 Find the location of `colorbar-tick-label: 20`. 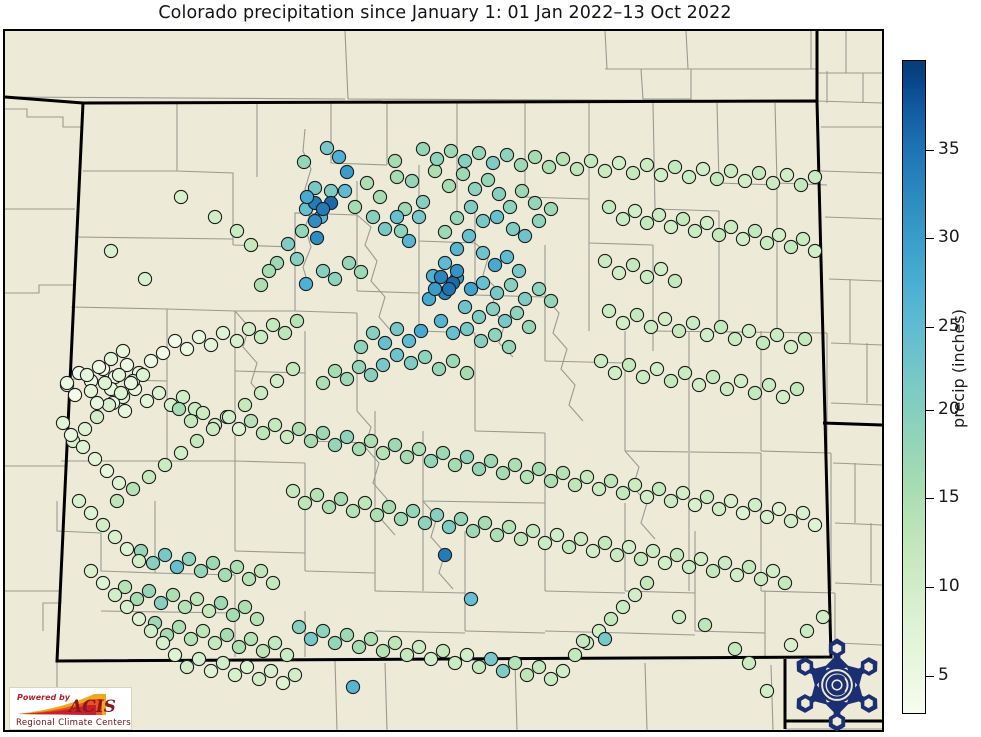

colorbar-tick-label: 20 is located at coordinates (949, 409).